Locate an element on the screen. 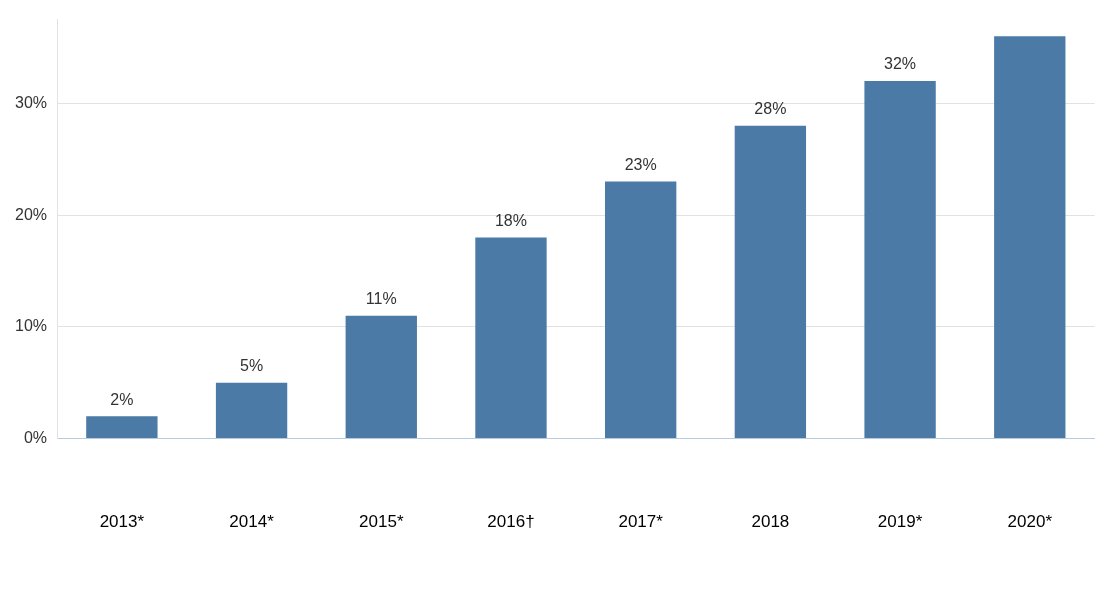 The height and width of the screenshot is (604, 1118). x-tick-label: 2014* is located at coordinates (252, 522).